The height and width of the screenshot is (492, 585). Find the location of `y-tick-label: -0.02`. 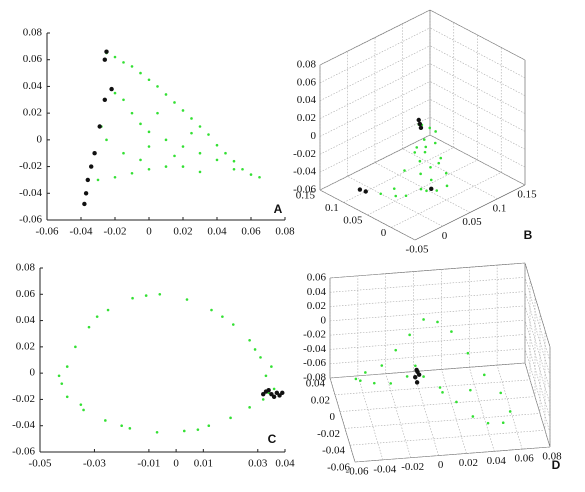

y-tick-label: -0.02 is located at coordinates (328, 434).